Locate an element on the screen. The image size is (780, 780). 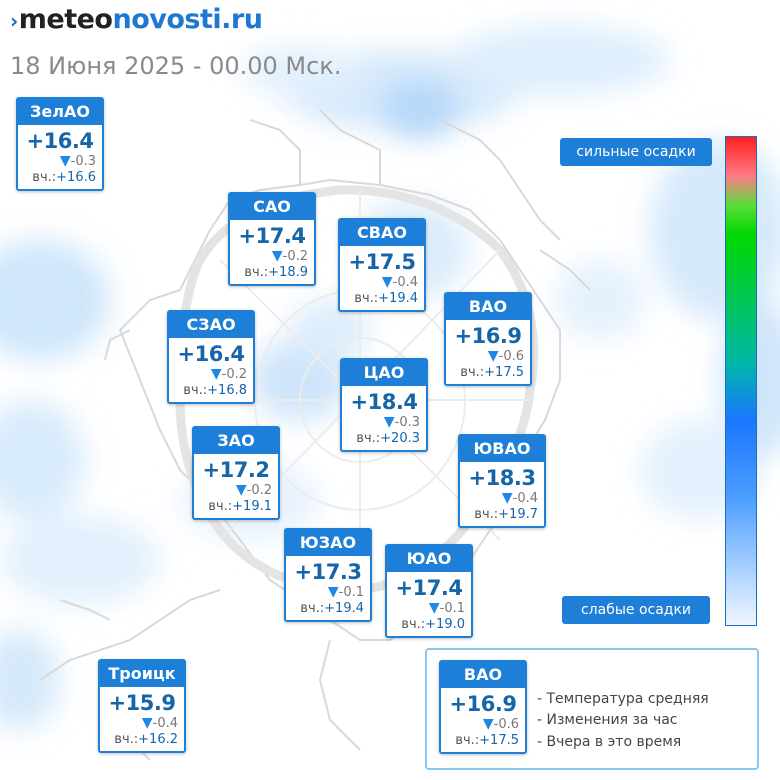
district-name: ЗАО is located at coordinates (236, 441).